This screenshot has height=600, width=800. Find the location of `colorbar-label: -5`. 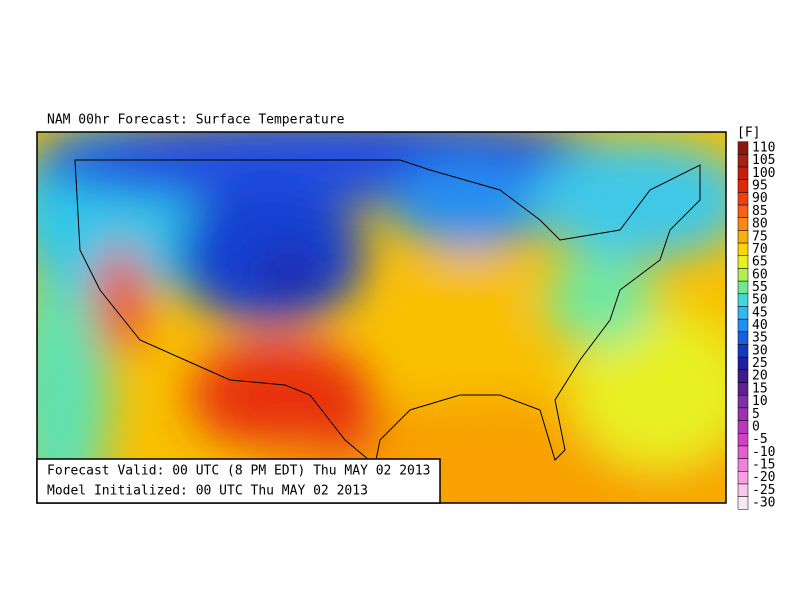

colorbar-label: -5 is located at coordinates (760, 439).